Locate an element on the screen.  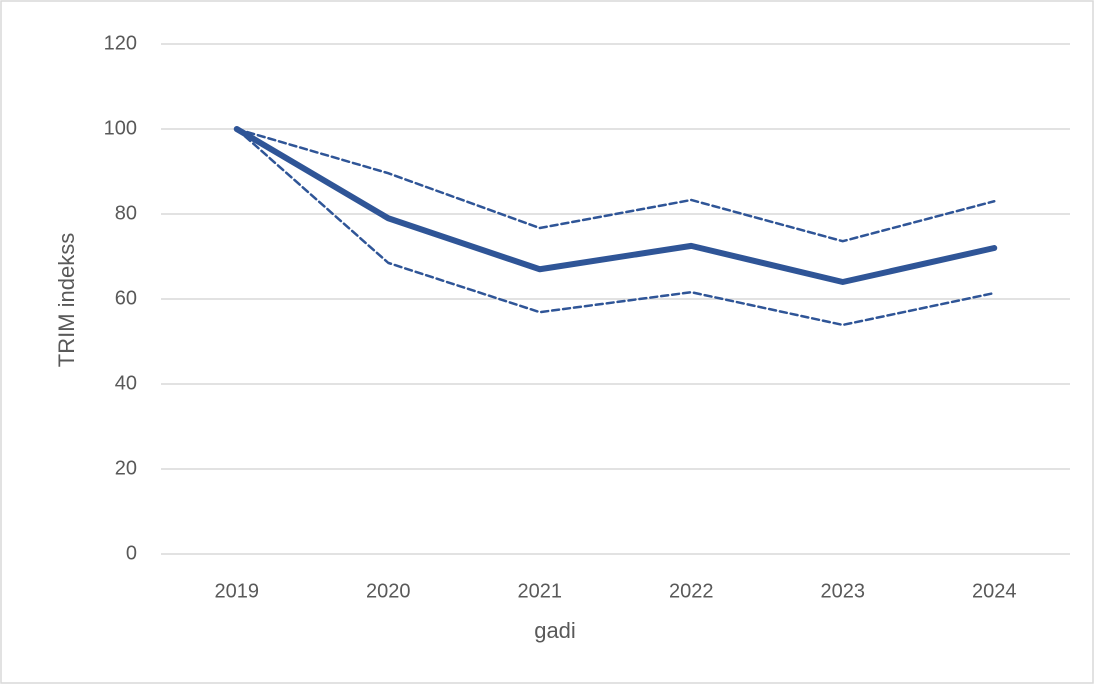
y-tick-label: 120 is located at coordinates (120, 43).